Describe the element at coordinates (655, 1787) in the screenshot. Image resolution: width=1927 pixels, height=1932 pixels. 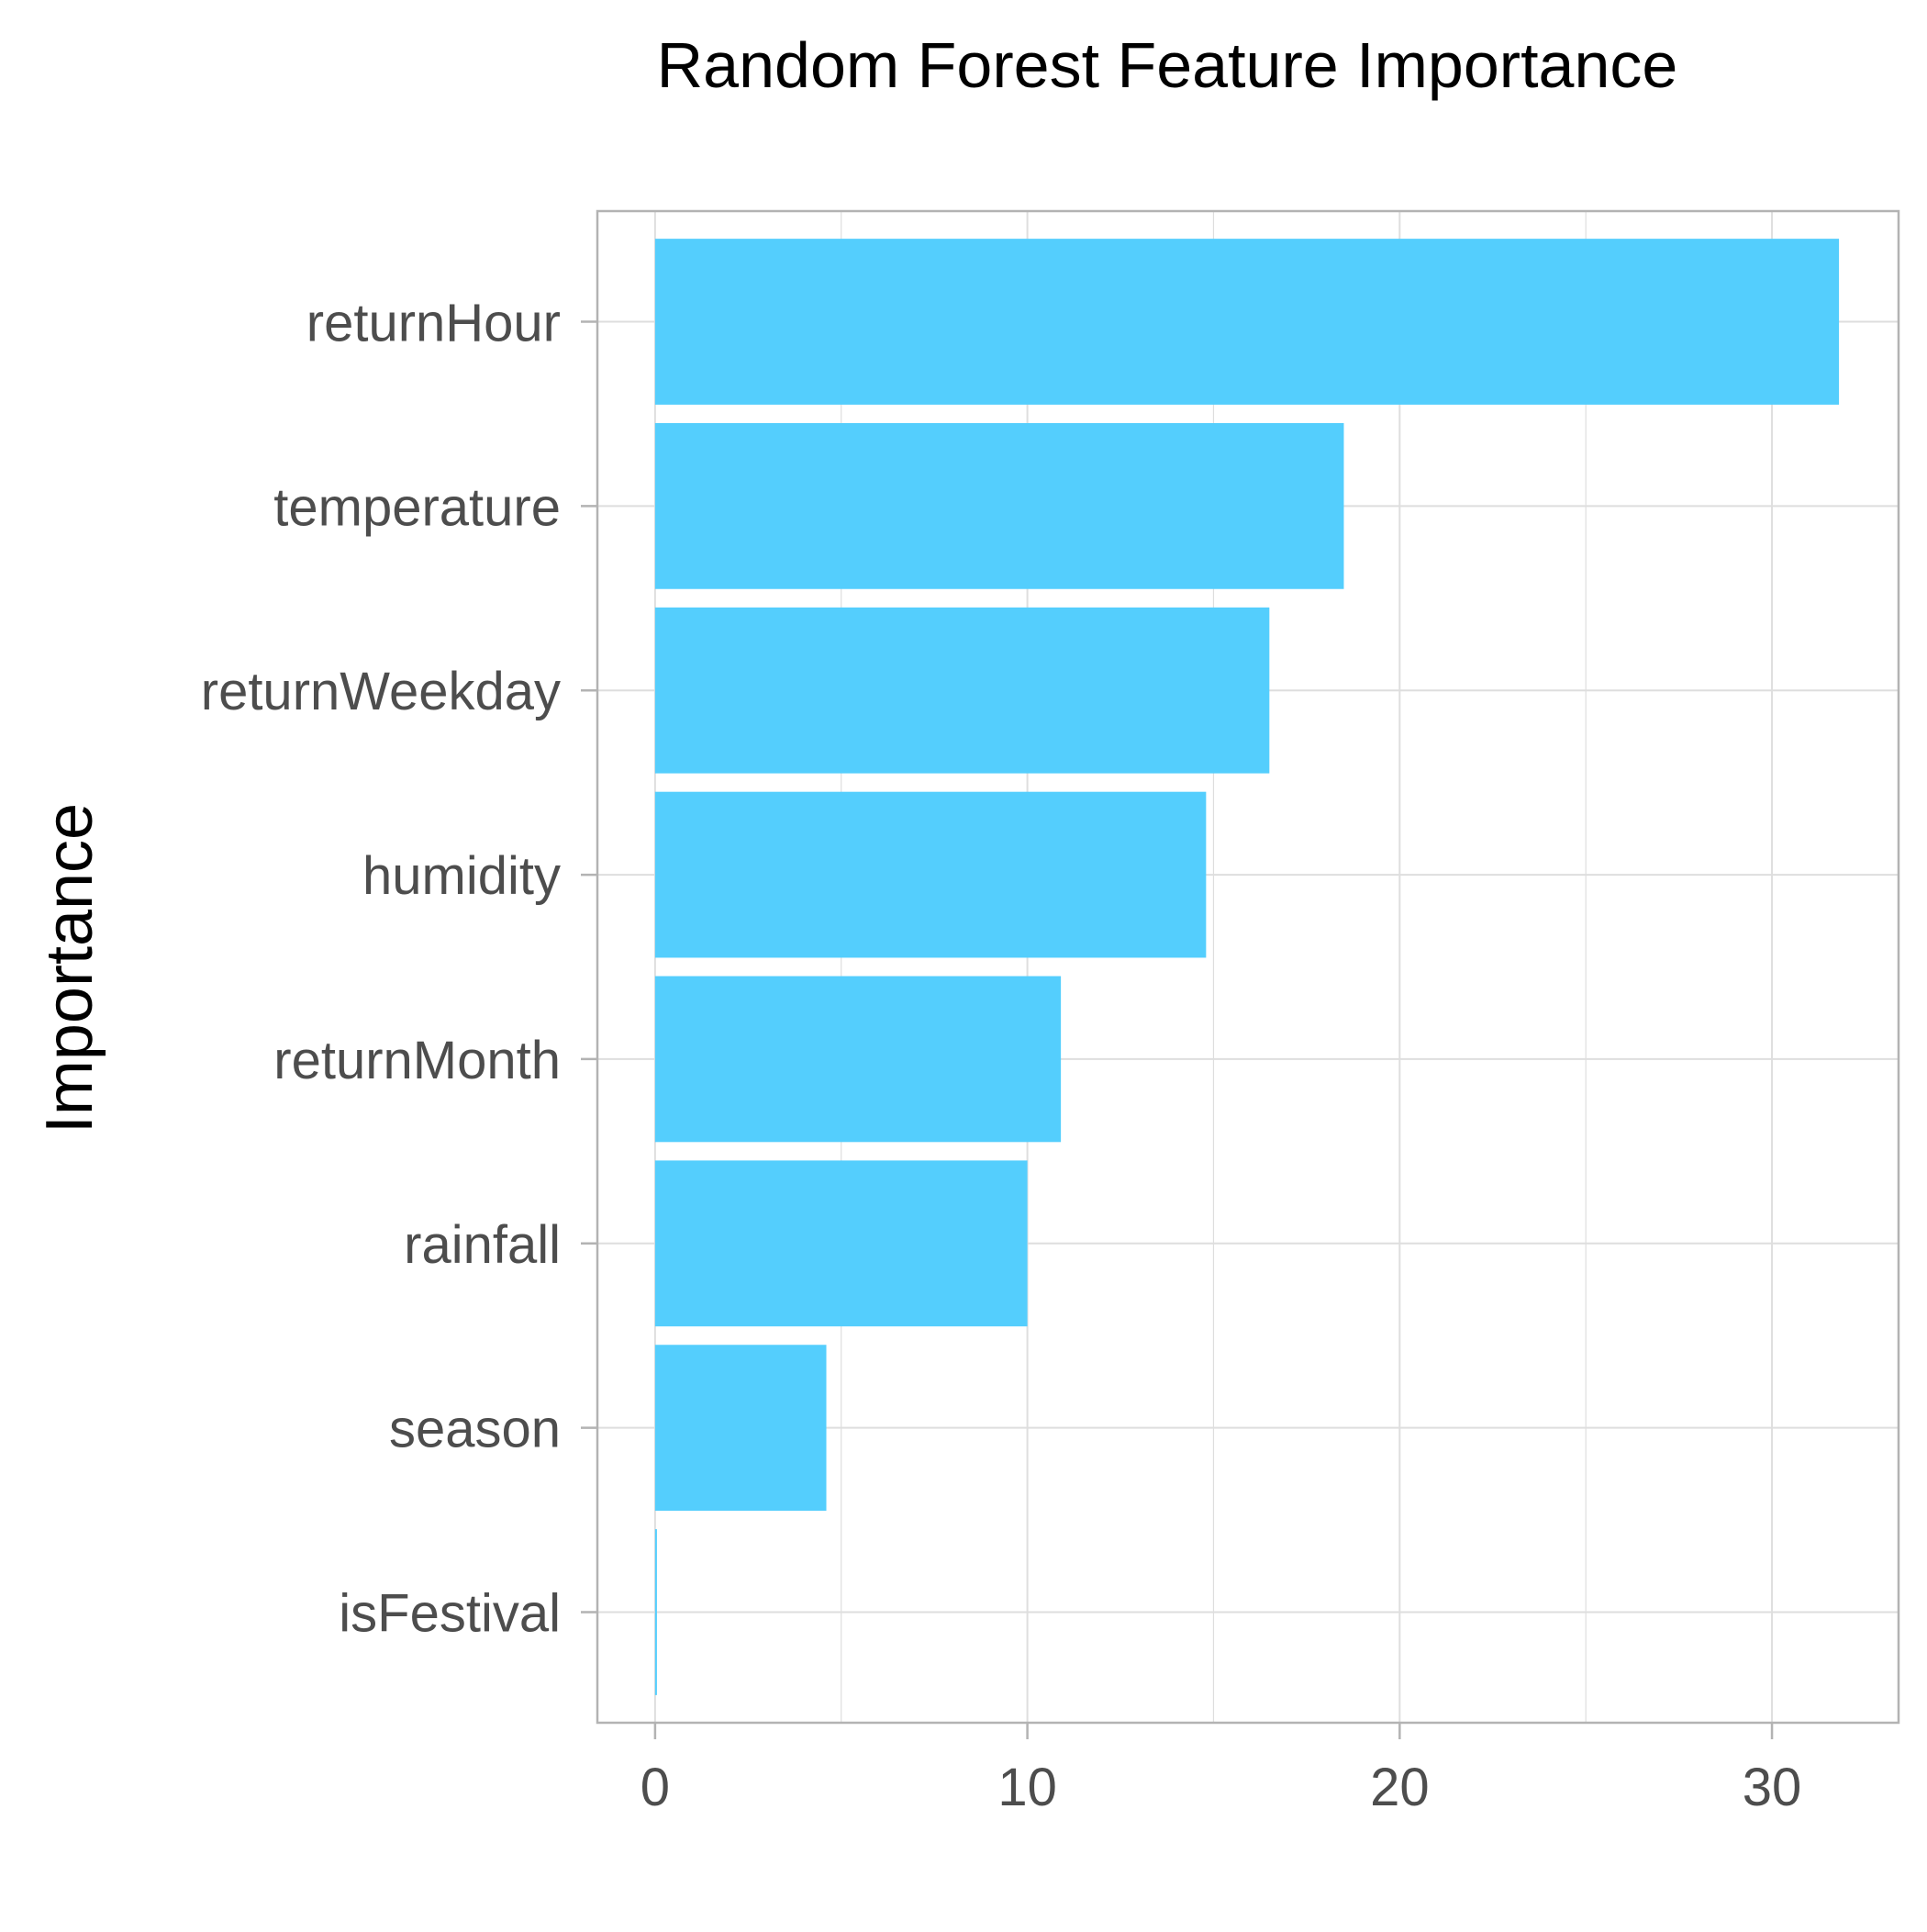
I see `x-tick-label: 0` at that location.